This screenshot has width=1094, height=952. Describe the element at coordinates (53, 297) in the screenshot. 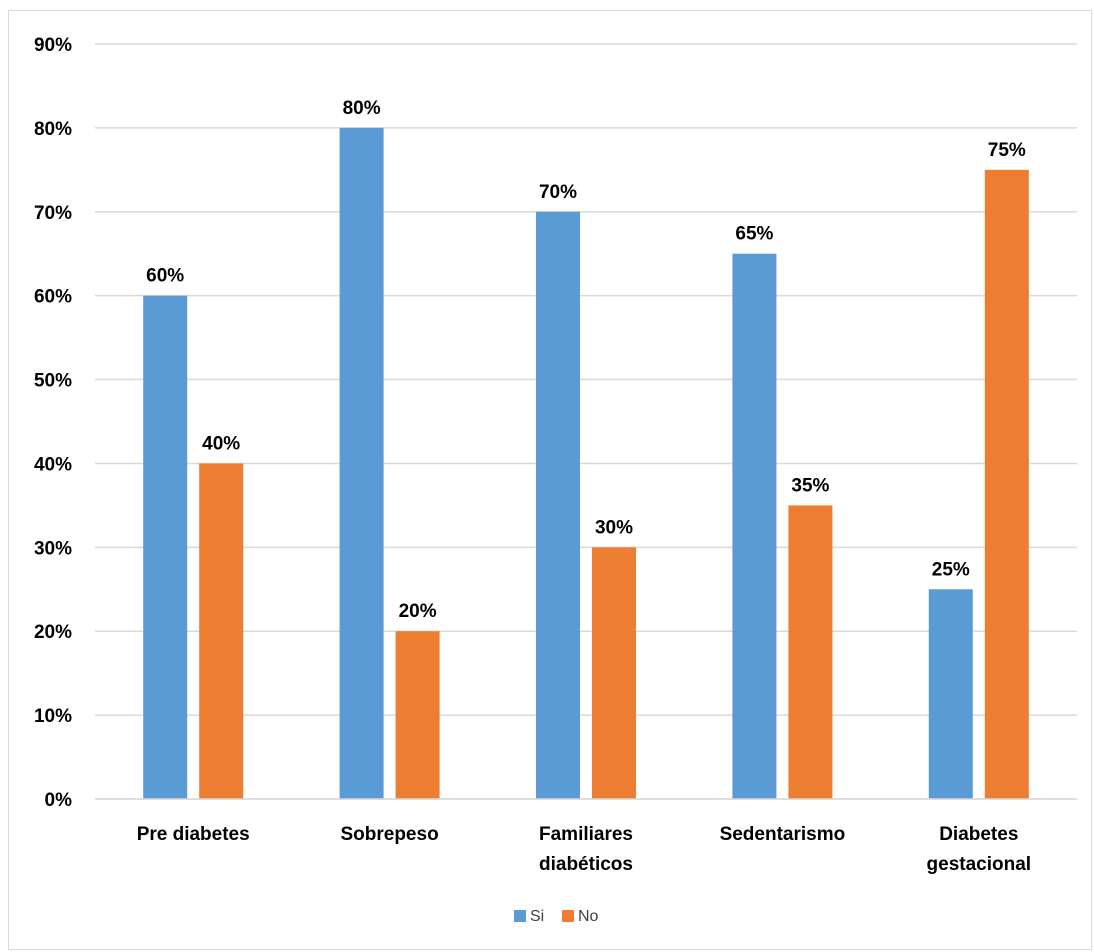

I see `y-tick-label: 60%` at that location.